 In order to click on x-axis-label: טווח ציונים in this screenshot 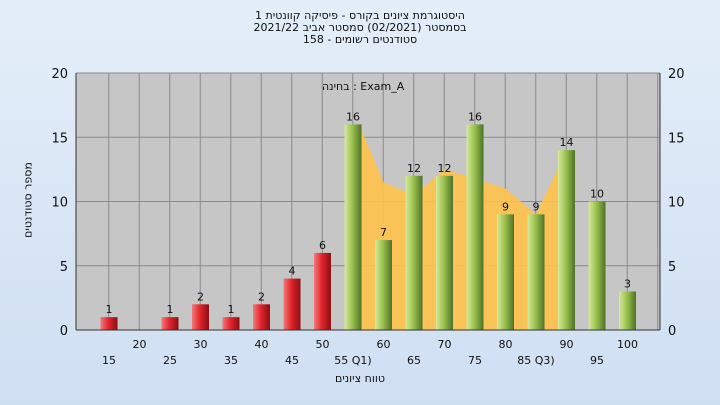, I will do `click(360, 378)`.